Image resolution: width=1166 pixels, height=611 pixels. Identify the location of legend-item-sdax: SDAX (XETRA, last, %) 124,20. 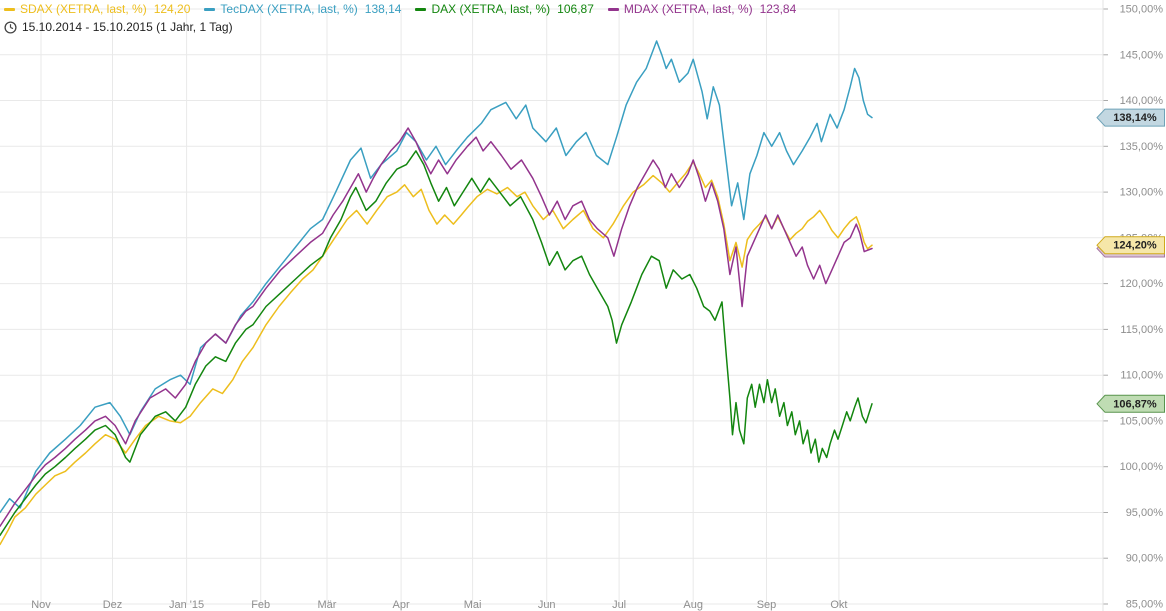
(97, 9).